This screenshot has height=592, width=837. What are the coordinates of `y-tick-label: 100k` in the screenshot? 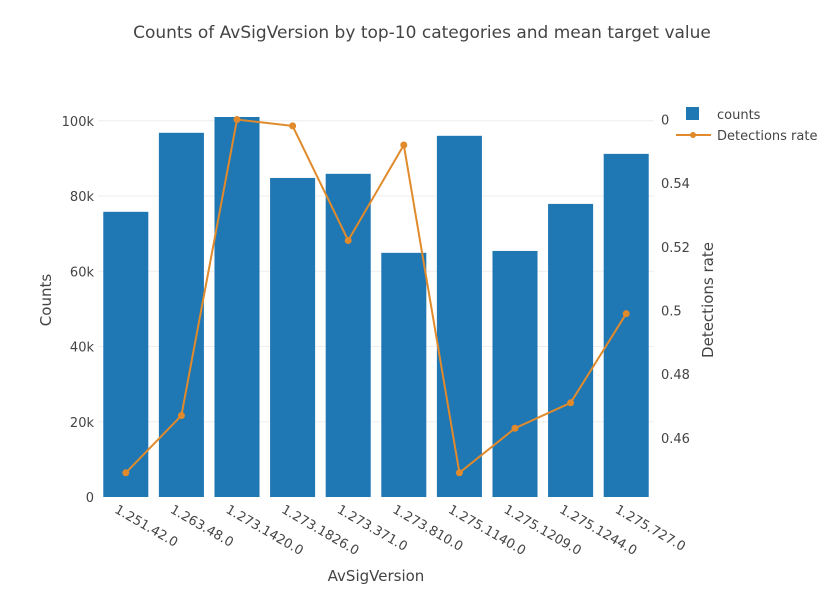 It's located at (78, 122).